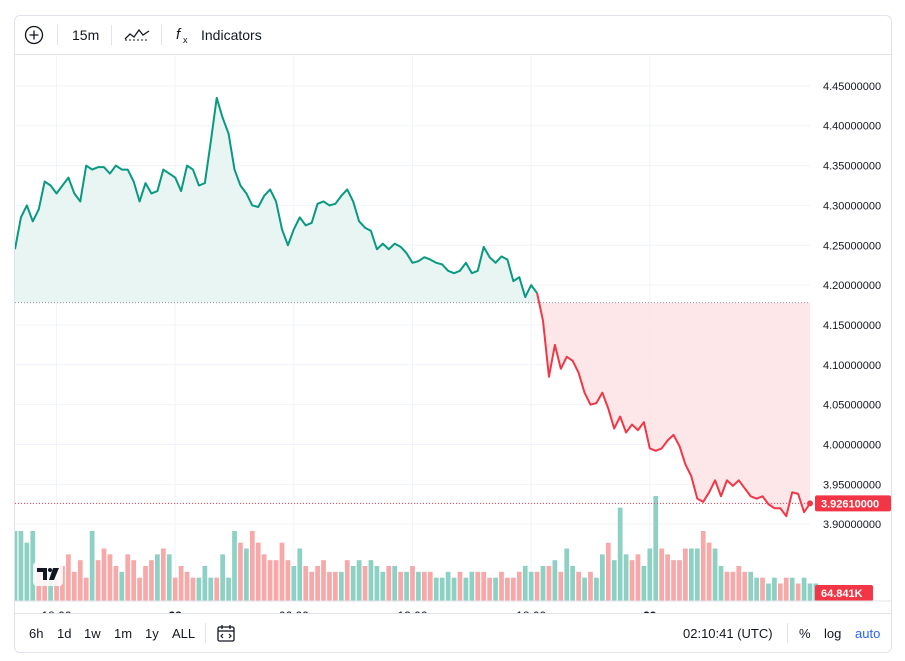 The height and width of the screenshot is (661, 905). Describe the element at coordinates (36, 633) in the screenshot. I see `range-button-6h: 6h` at that location.